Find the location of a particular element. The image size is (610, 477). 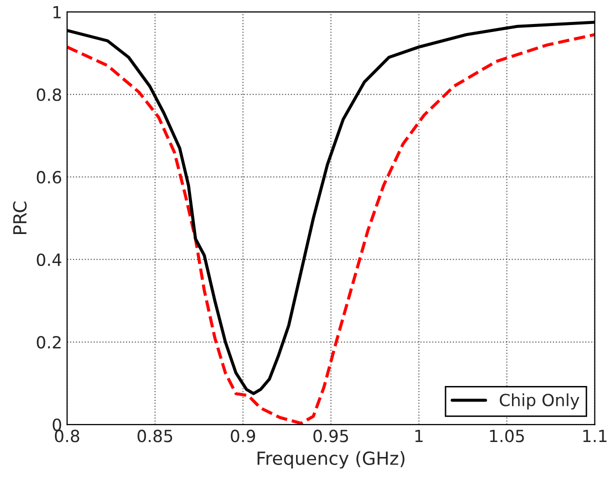

y-axis-title: PRC is located at coordinates (20, 218).